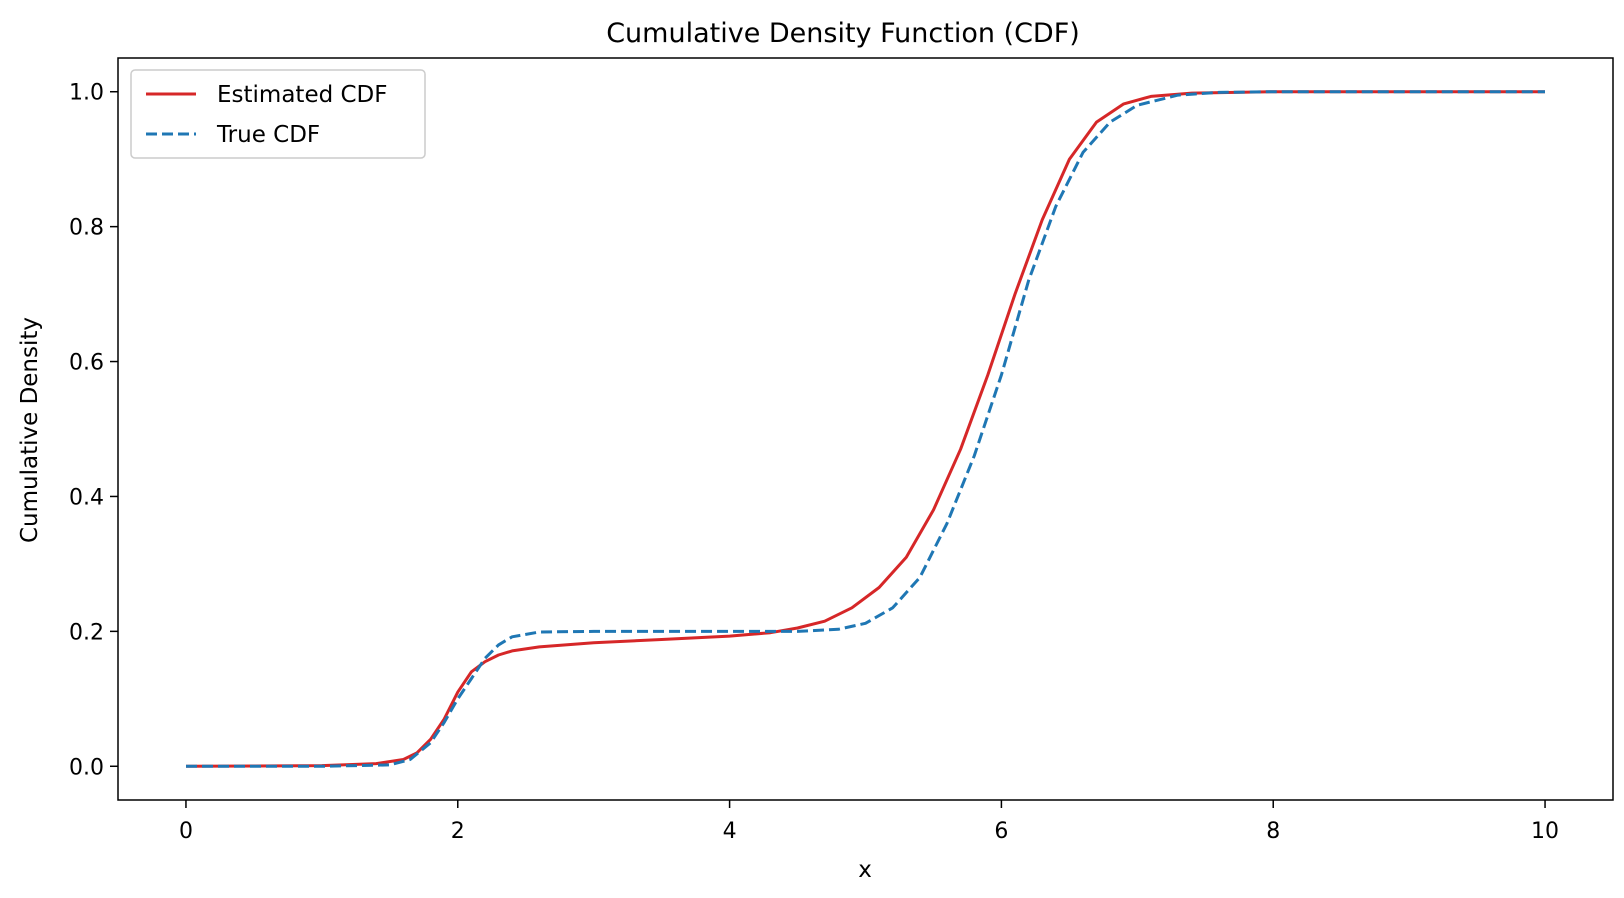  What do you see at coordinates (302, 95) in the screenshot?
I see `legend-label-estimated-cdf: Estimated CDF` at bounding box center [302, 95].